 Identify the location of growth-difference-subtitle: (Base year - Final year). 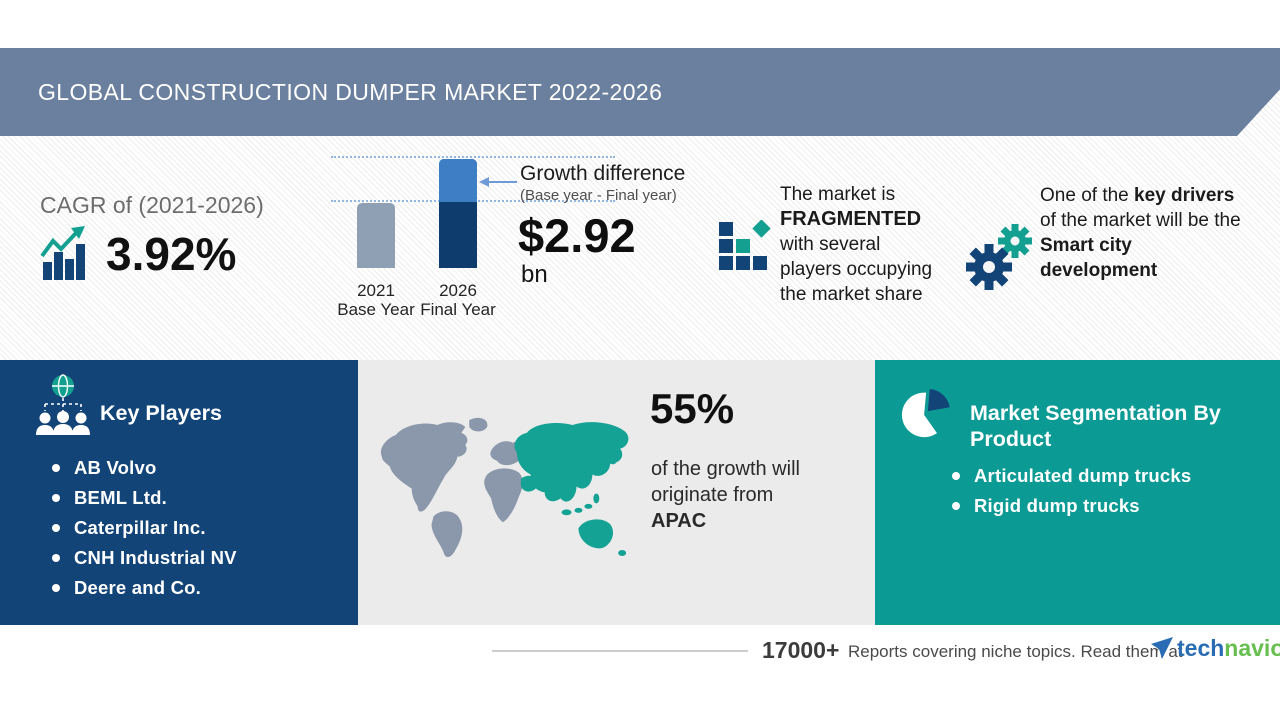
(598, 195).